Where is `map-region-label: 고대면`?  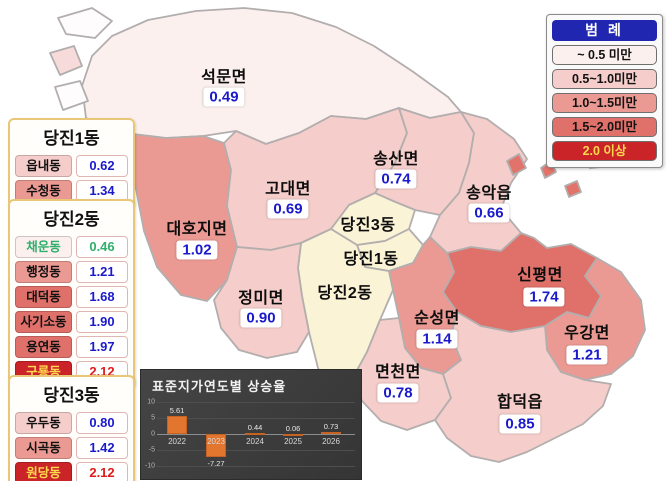 map-region-label: 고대면 is located at coordinates (288, 189).